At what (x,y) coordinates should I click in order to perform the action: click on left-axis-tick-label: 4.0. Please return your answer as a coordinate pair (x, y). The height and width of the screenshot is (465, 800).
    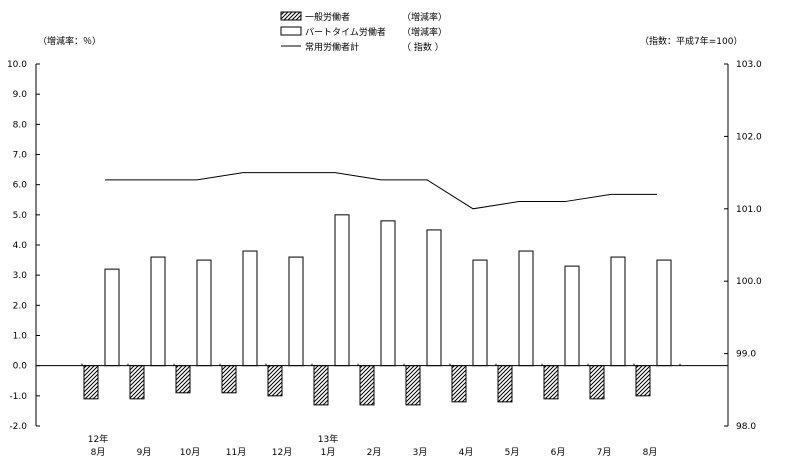
    Looking at the image, I should click on (20, 246).